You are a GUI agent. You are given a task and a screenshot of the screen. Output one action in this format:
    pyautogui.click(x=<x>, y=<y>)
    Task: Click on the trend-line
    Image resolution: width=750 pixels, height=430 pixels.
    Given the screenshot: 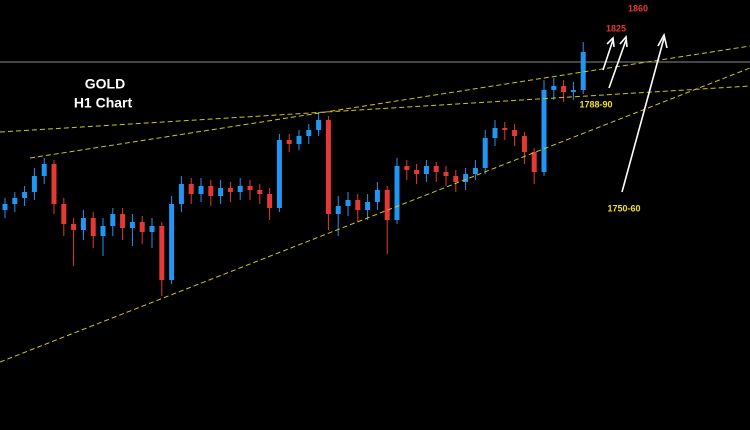 What is the action you would take?
    pyautogui.click(x=375, y=109)
    